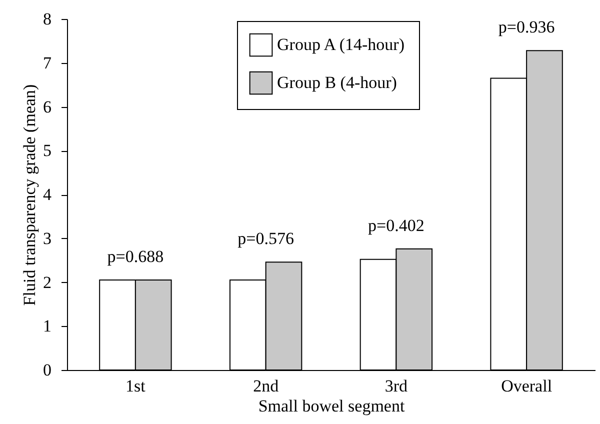 The height and width of the screenshot is (424, 600). I want to click on x-axis-title: Small bowel segment, so click(331, 406).